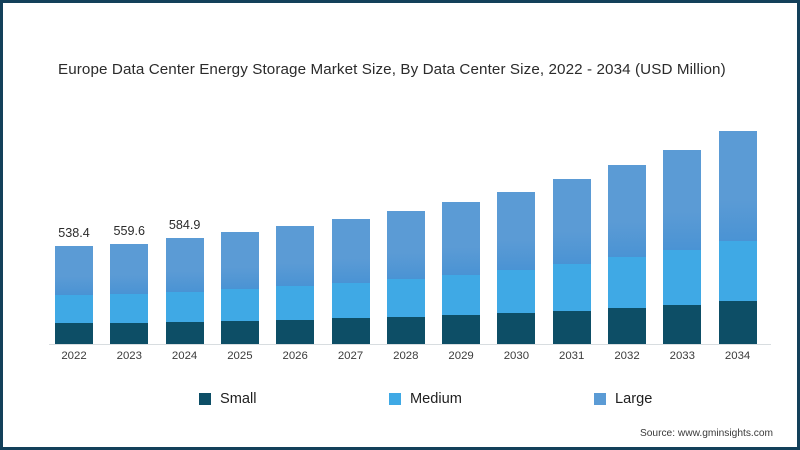  Describe the element at coordinates (129, 231) in the screenshot. I see `bar-value-label-2023: 559.6` at that location.